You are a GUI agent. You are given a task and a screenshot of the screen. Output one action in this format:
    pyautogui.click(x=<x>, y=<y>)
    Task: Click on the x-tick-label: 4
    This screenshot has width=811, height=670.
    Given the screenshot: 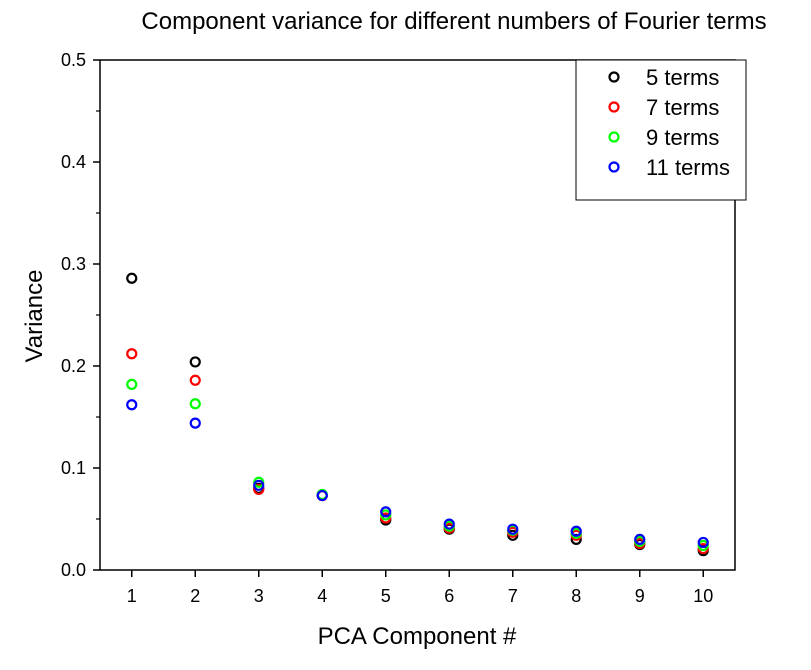 What is the action you would take?
    pyautogui.click(x=322, y=596)
    